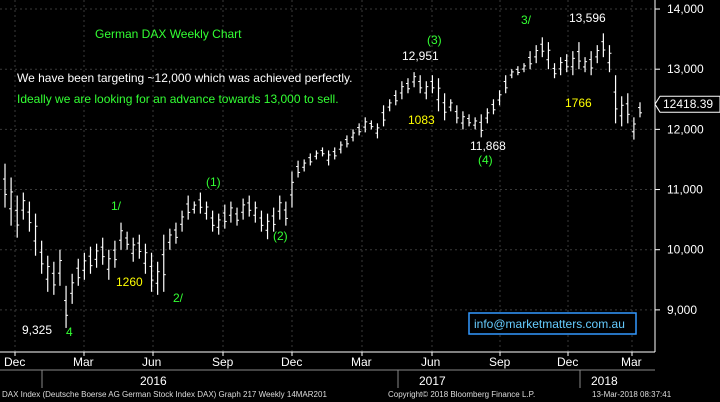 Image resolution: width=720 pixels, height=402 pixels. I want to click on annotation-label: 4, so click(69, 332).